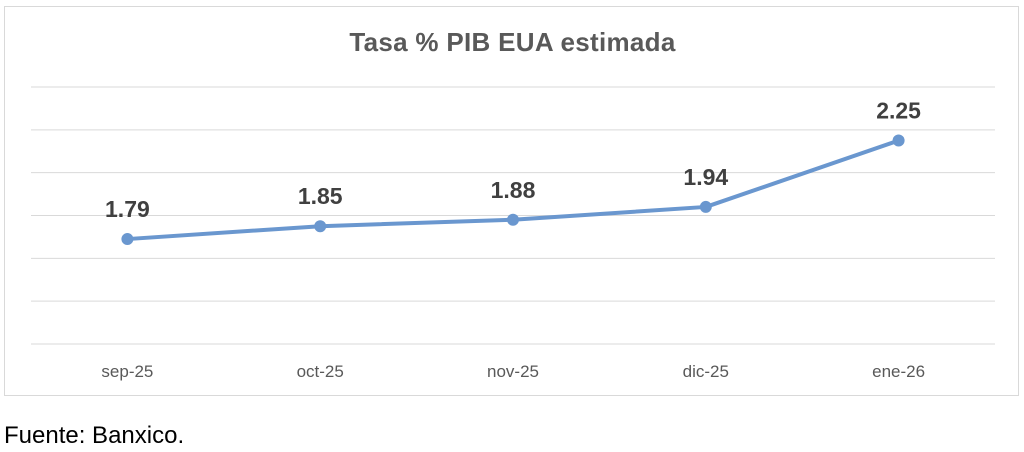 The image size is (1024, 452). Describe the element at coordinates (512, 42) in the screenshot. I see `chart-title: Tasa % PIB EUA estimada` at that location.